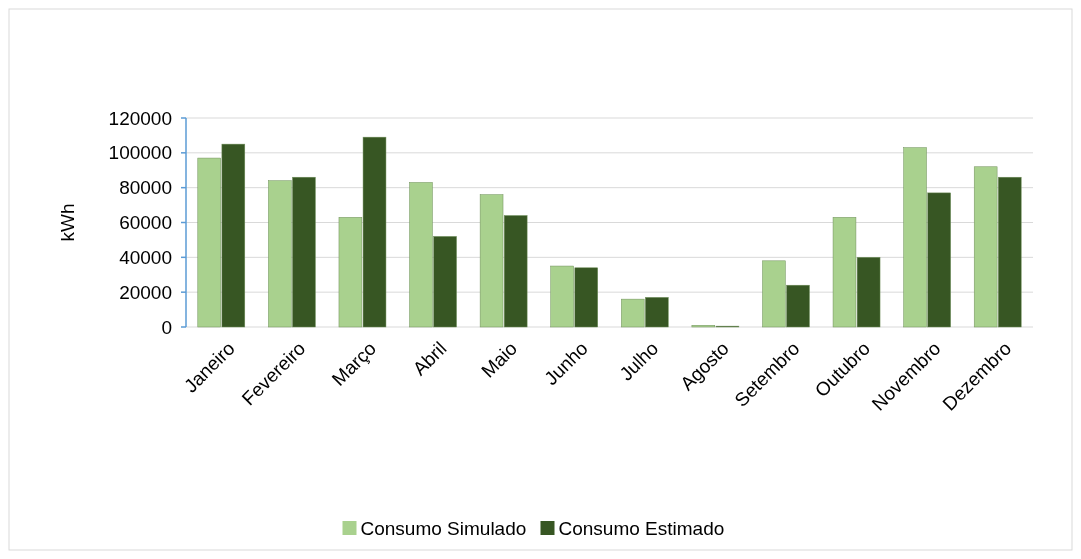 Image resolution: width=1081 pixels, height=559 pixels. What do you see at coordinates (145, 188) in the screenshot?
I see `y-tick-label: 80000` at bounding box center [145, 188].